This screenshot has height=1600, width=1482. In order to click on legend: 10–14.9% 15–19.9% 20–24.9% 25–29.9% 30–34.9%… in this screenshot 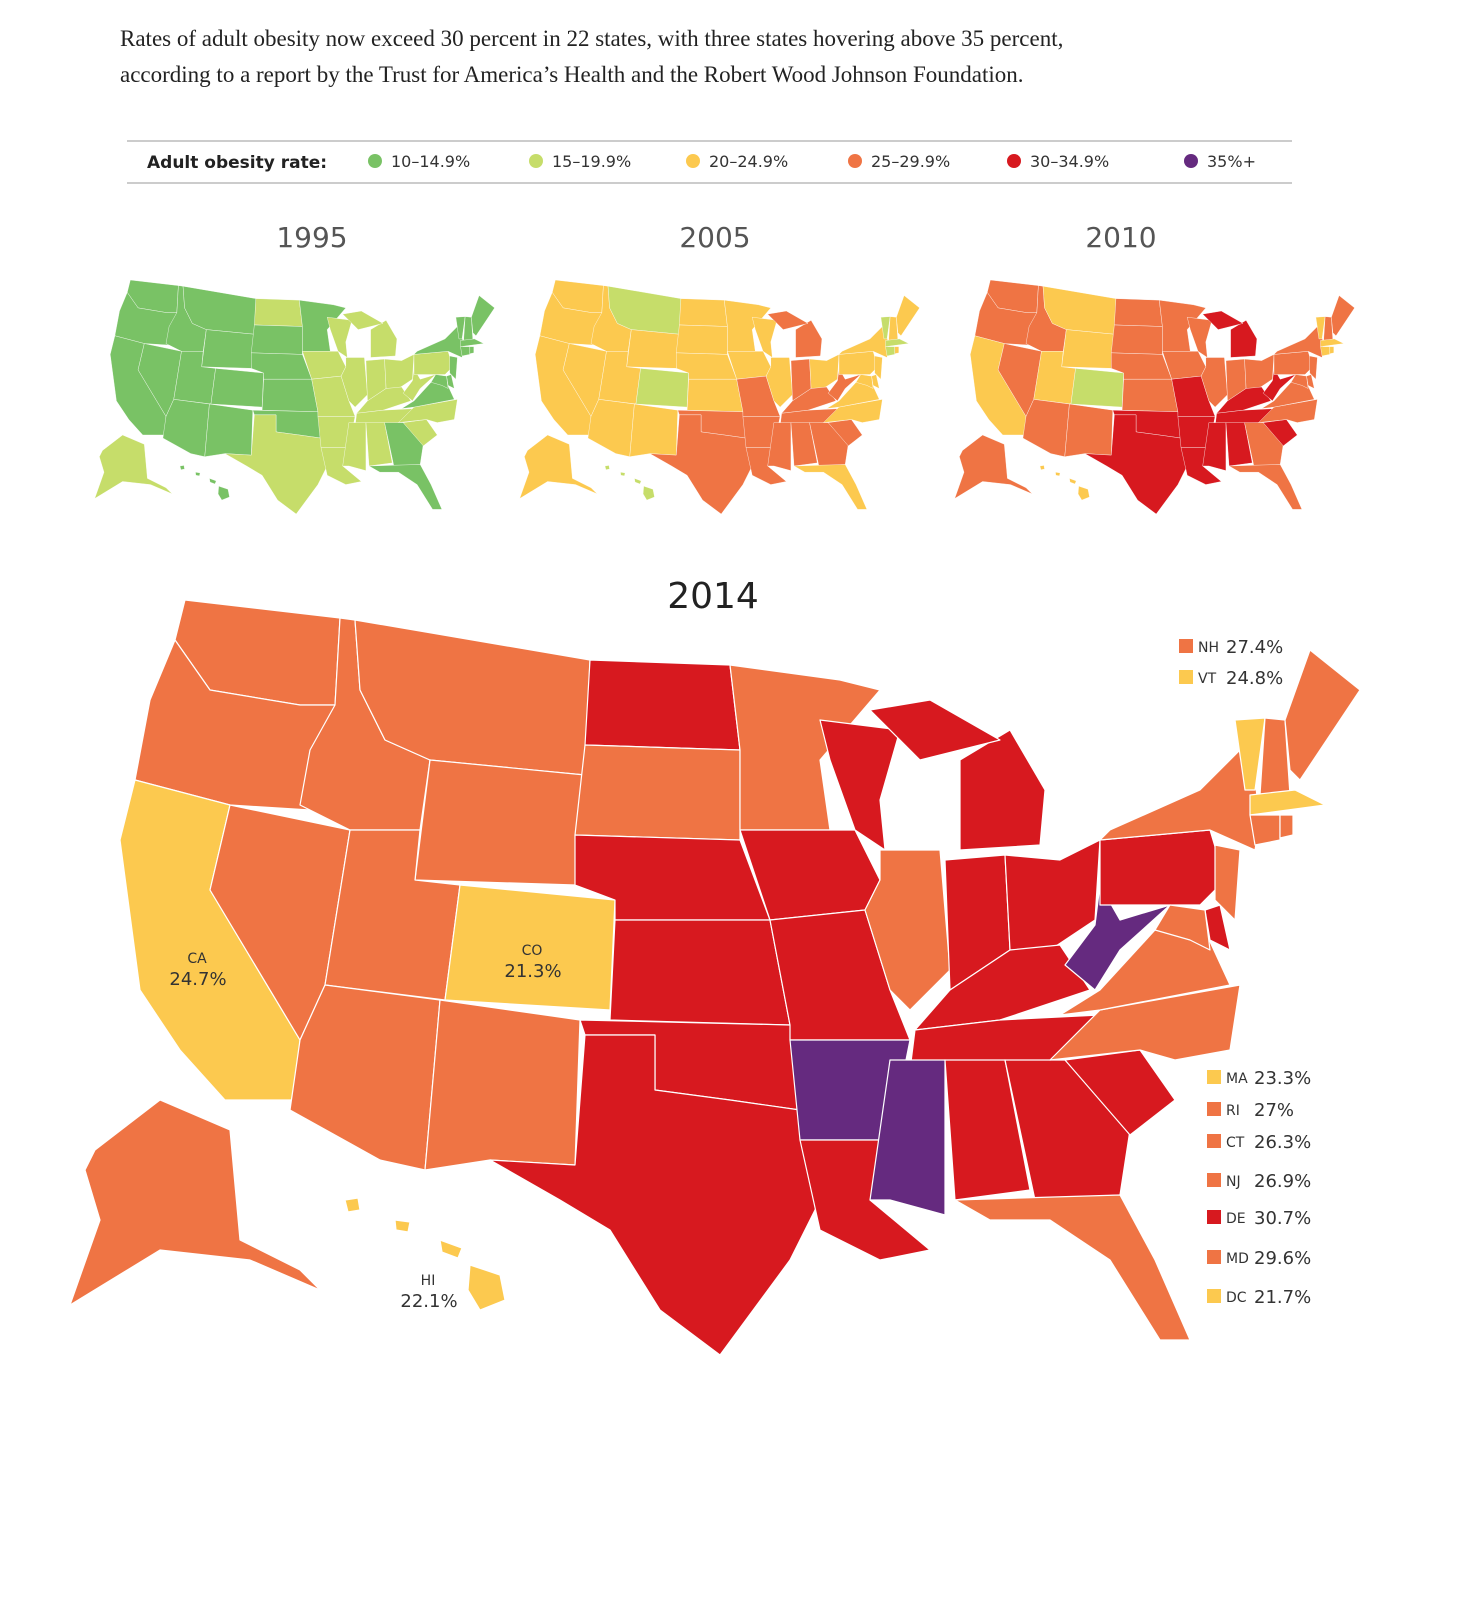, I will do `click(812, 161)`.